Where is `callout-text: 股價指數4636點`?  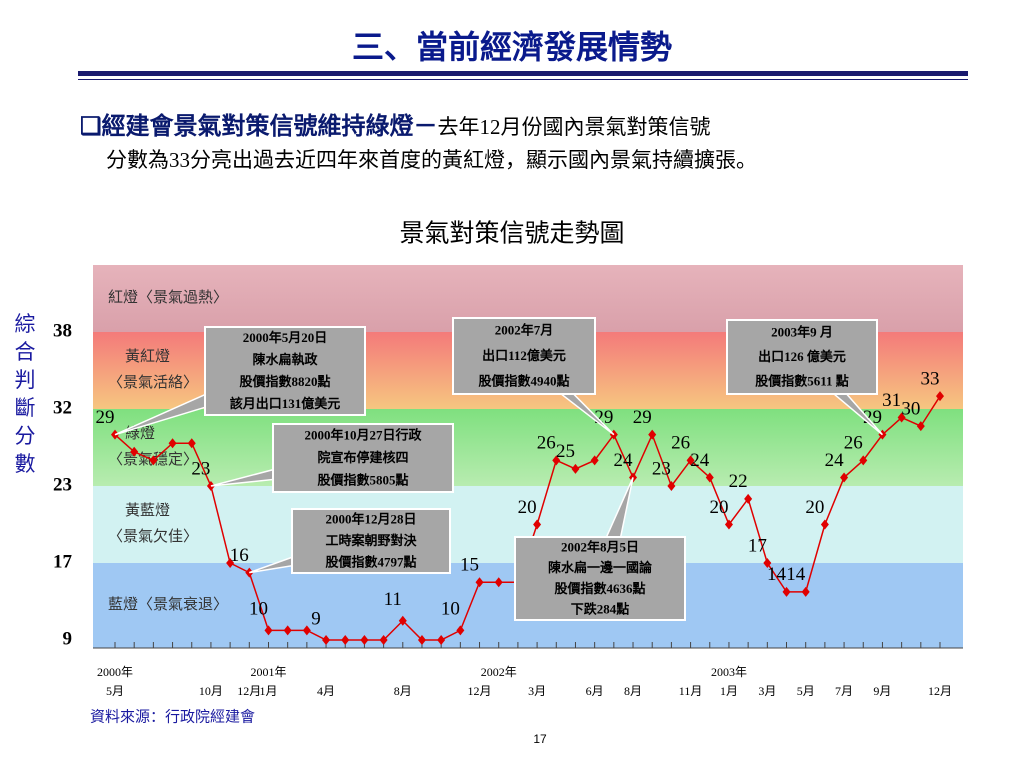
callout-text: 股價指數4636點 is located at coordinates (599, 588).